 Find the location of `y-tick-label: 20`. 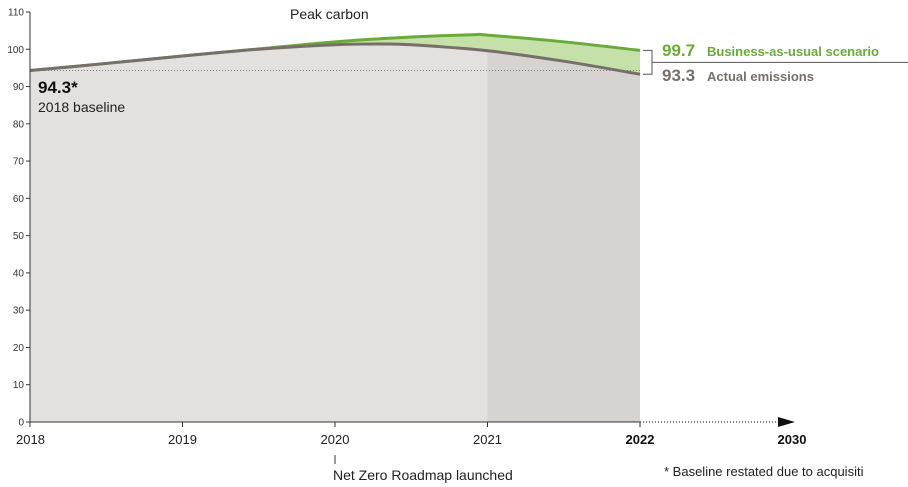

y-tick-label: 20 is located at coordinates (19, 348).